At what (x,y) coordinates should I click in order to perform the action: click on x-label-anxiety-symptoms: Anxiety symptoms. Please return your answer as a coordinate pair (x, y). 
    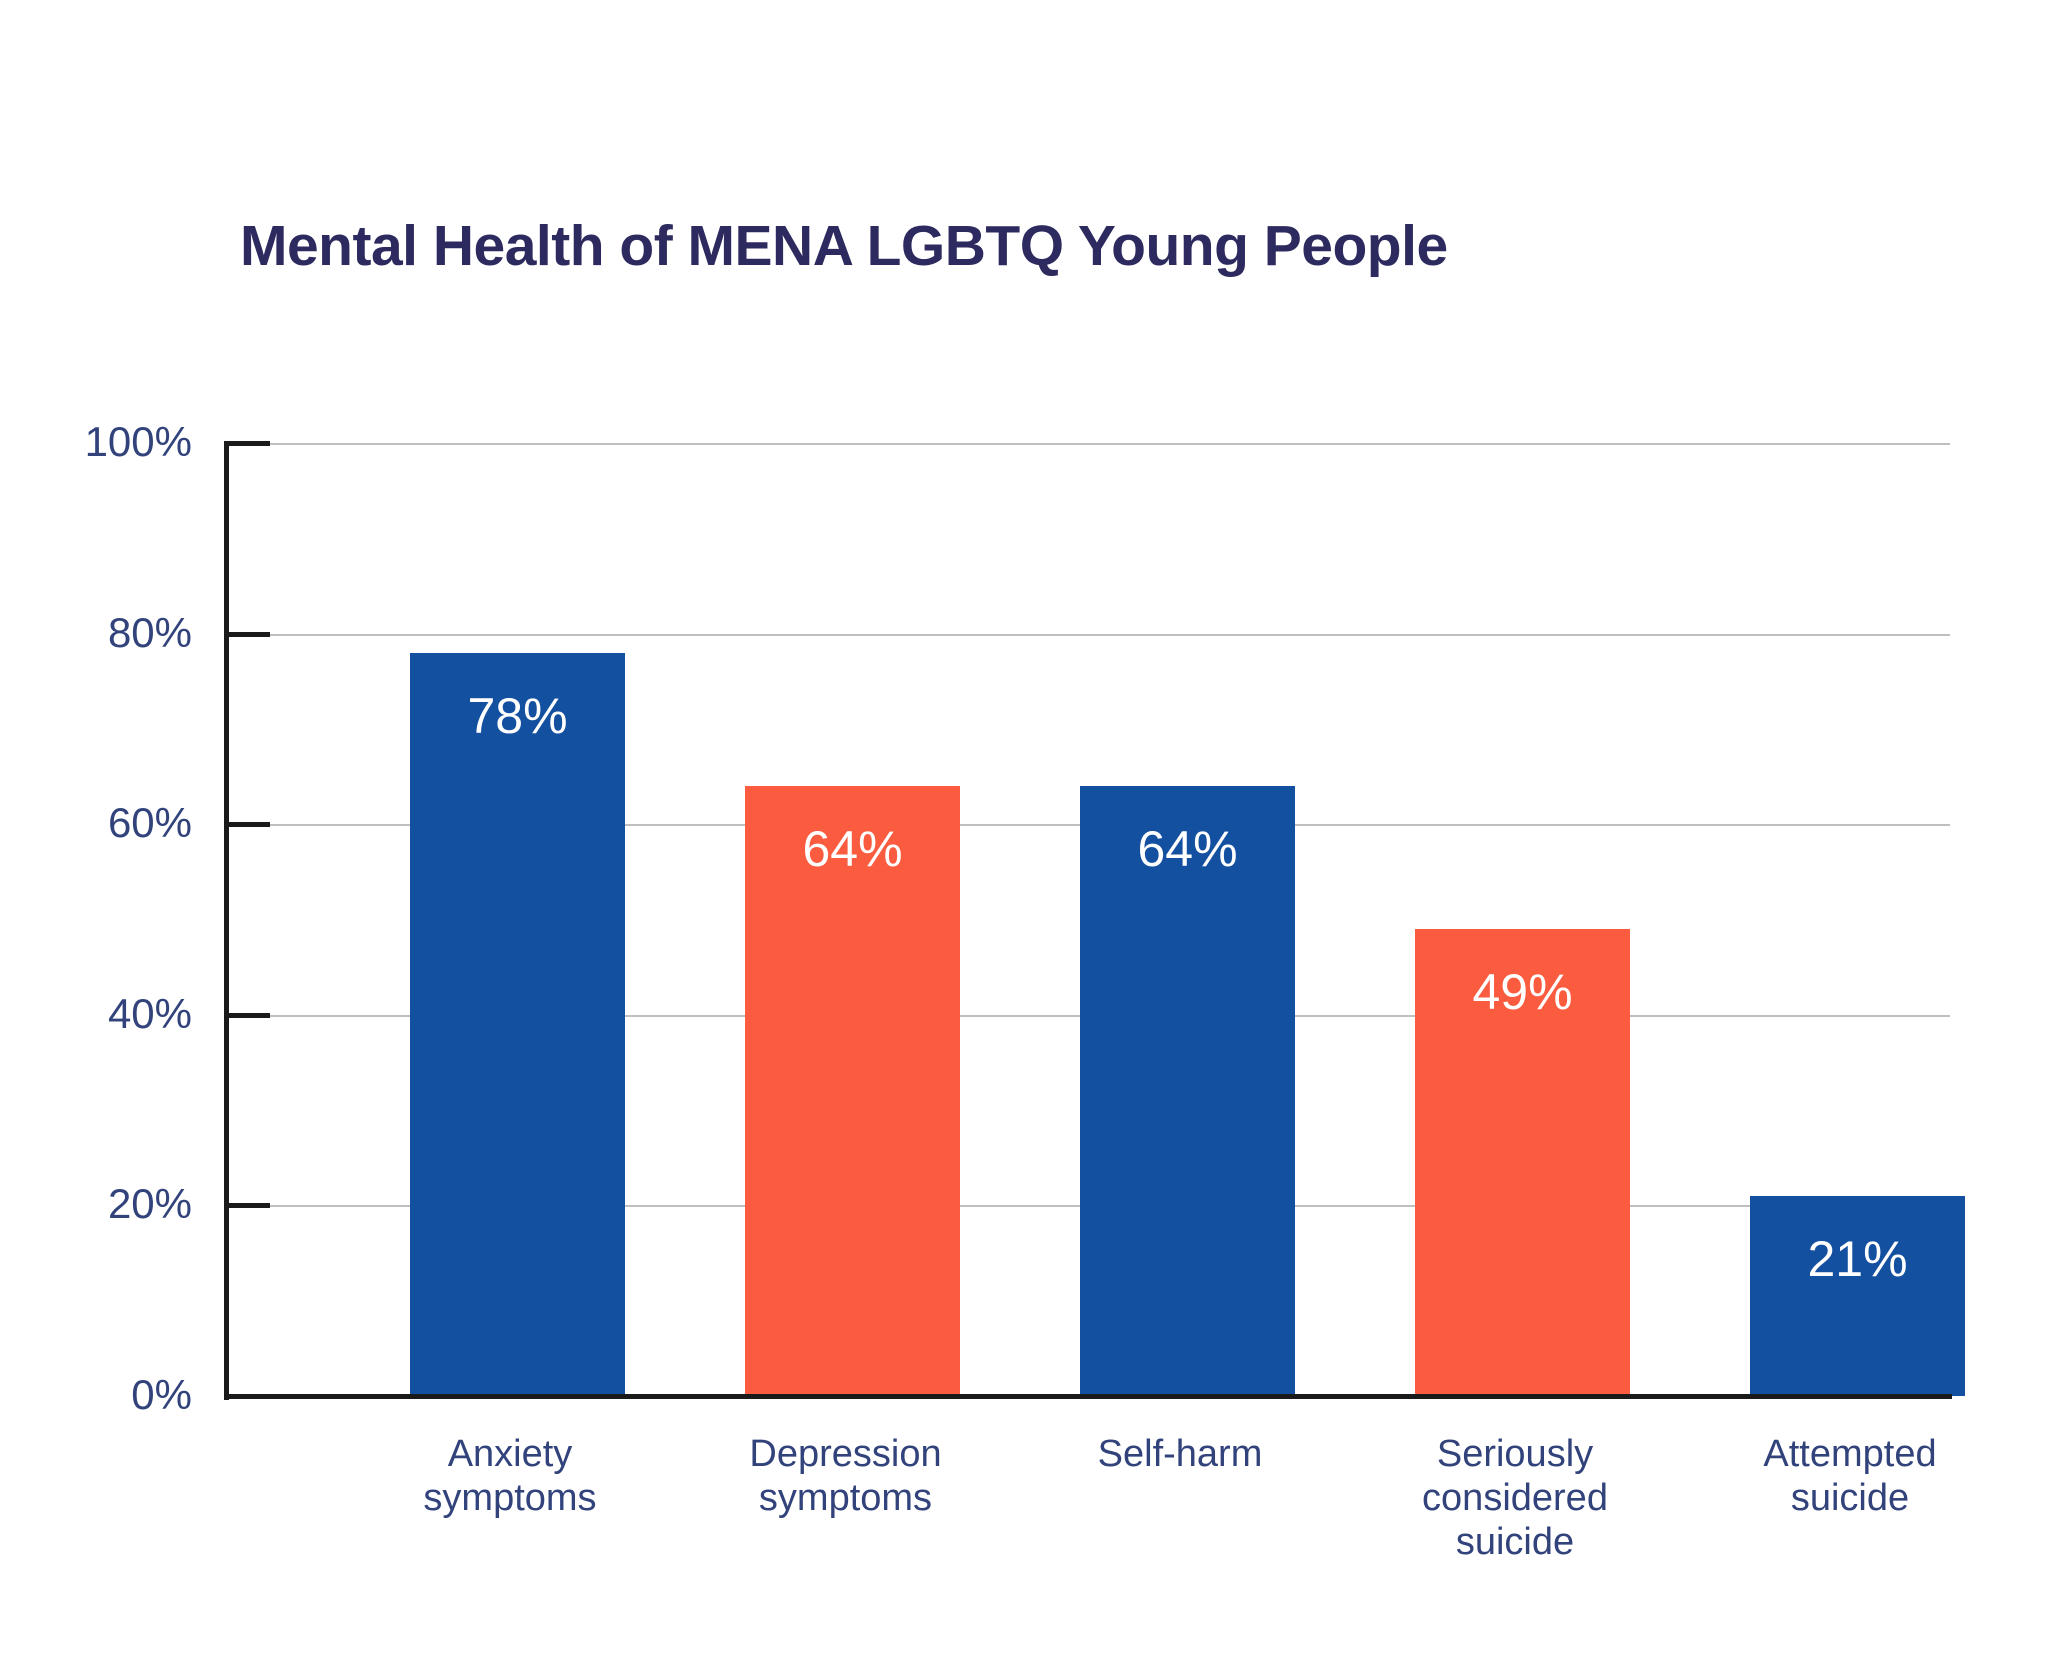
    Looking at the image, I should click on (510, 1476).